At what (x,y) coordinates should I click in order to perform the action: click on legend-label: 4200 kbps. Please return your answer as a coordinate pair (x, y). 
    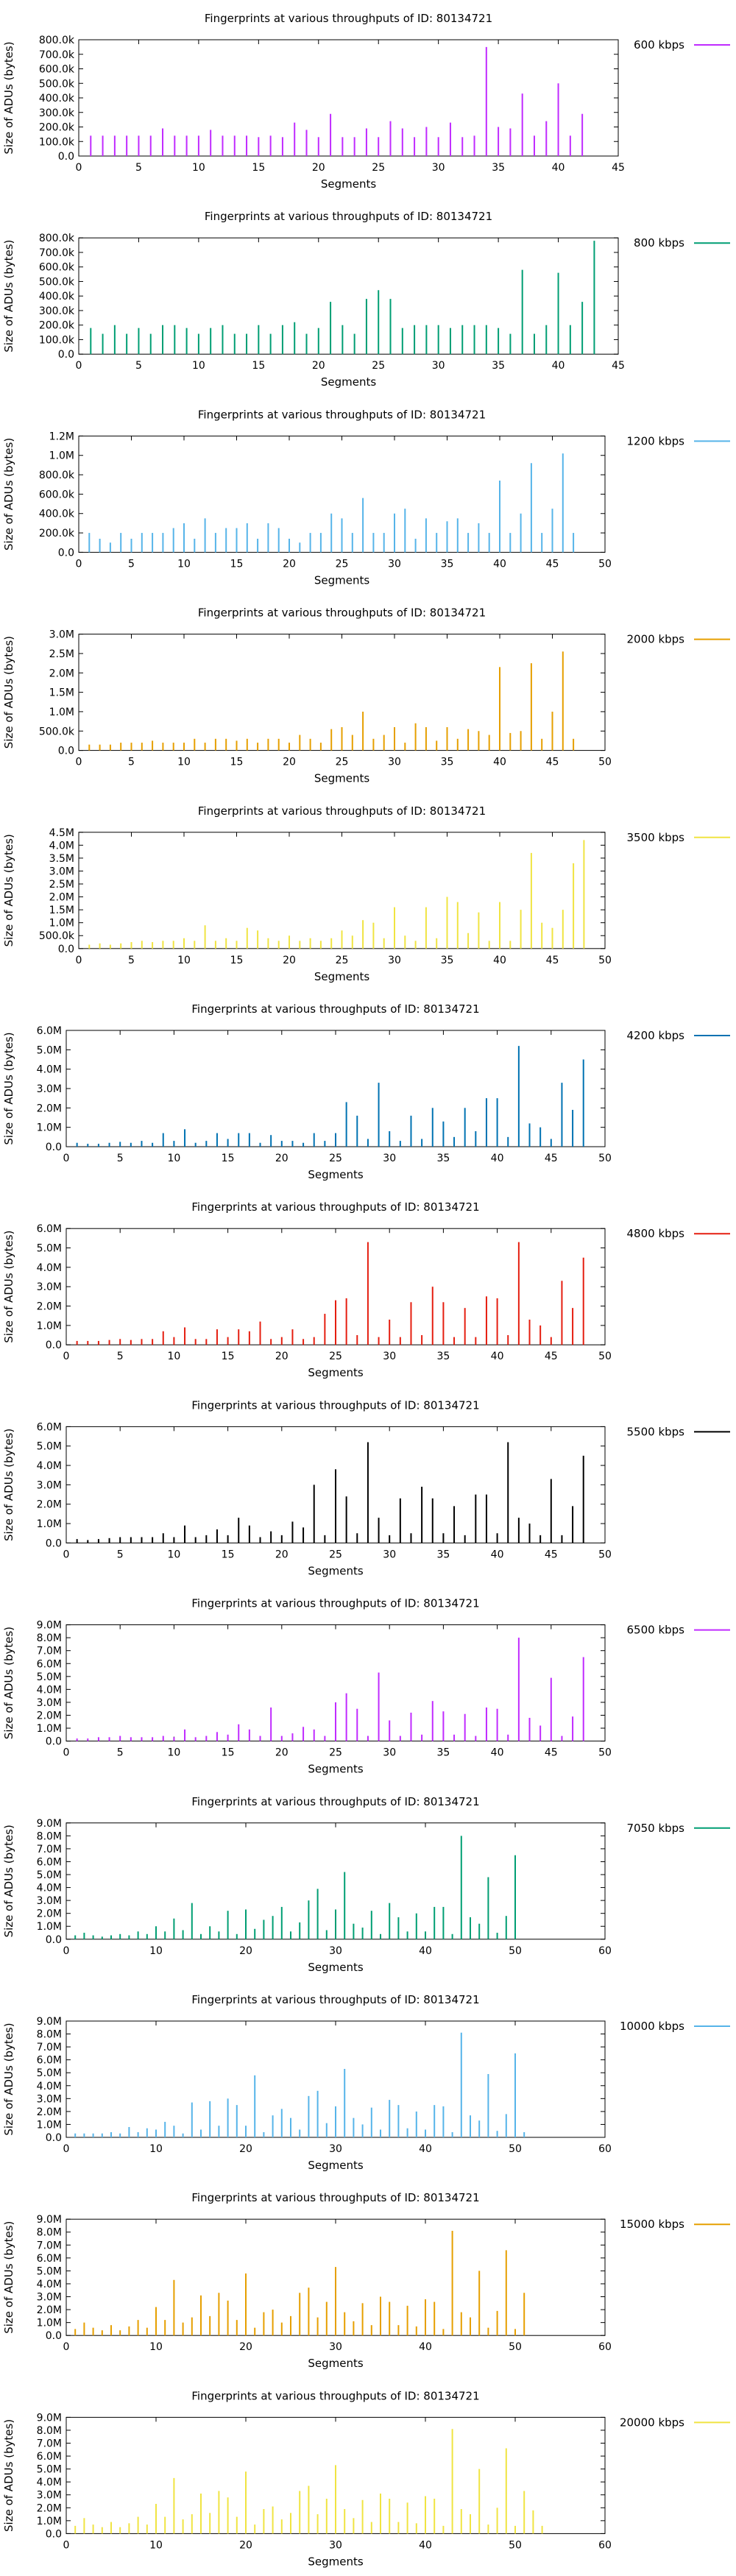
    Looking at the image, I should click on (656, 1035).